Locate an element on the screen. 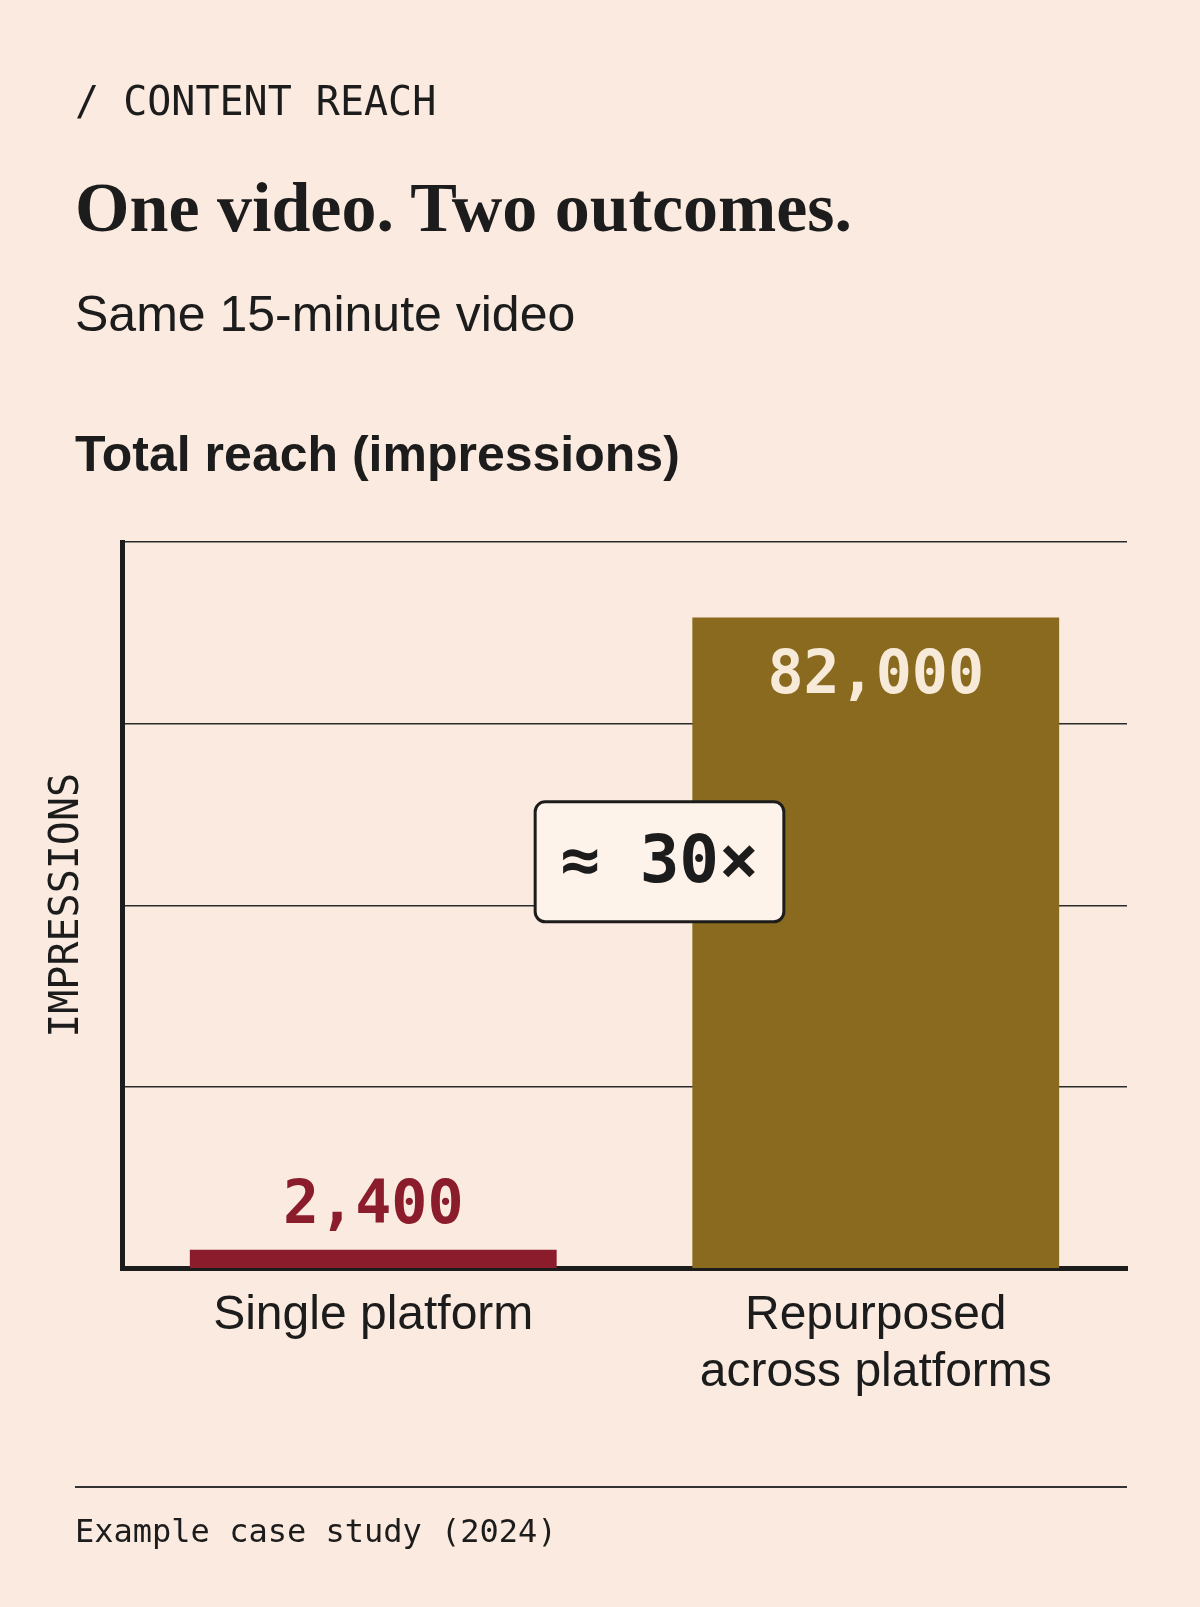  chart-title: One video. Two outcomes. is located at coordinates (464, 208).